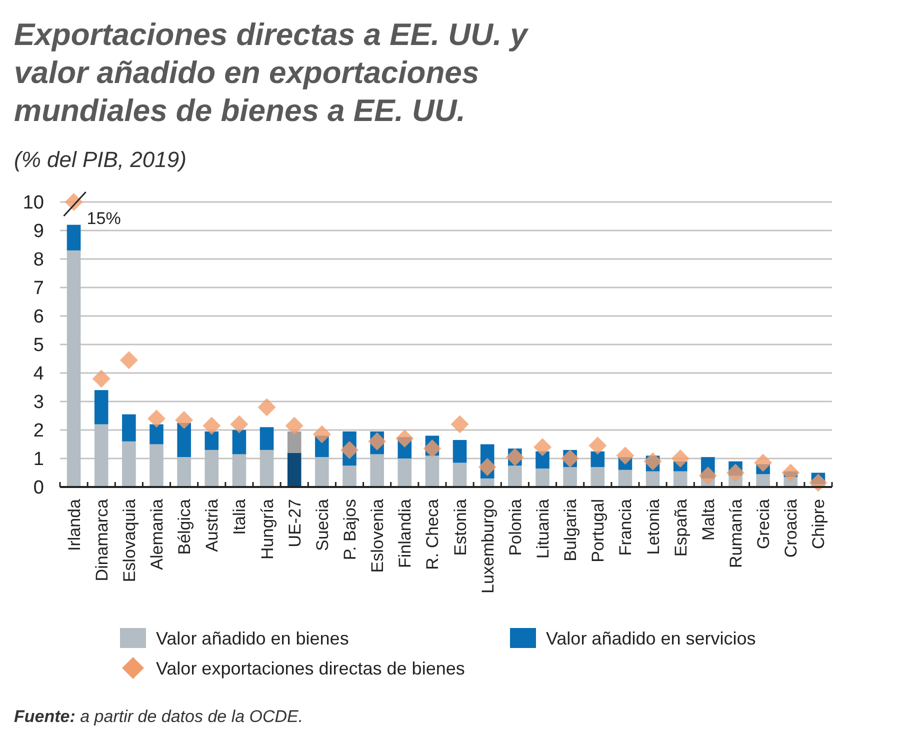 This screenshot has width=900, height=751. Describe the element at coordinates (488, 546) in the screenshot. I see `x-tick-label: Luxemburgo` at that location.